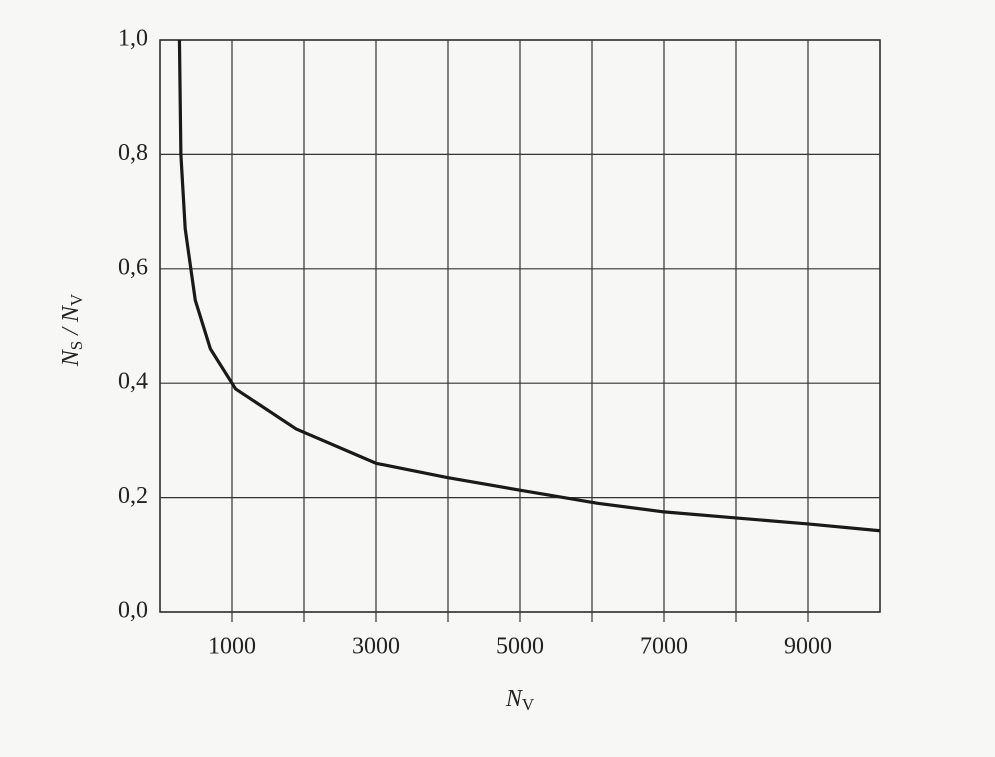  I want to click on y-tick-label: 1,0, so click(133, 39).